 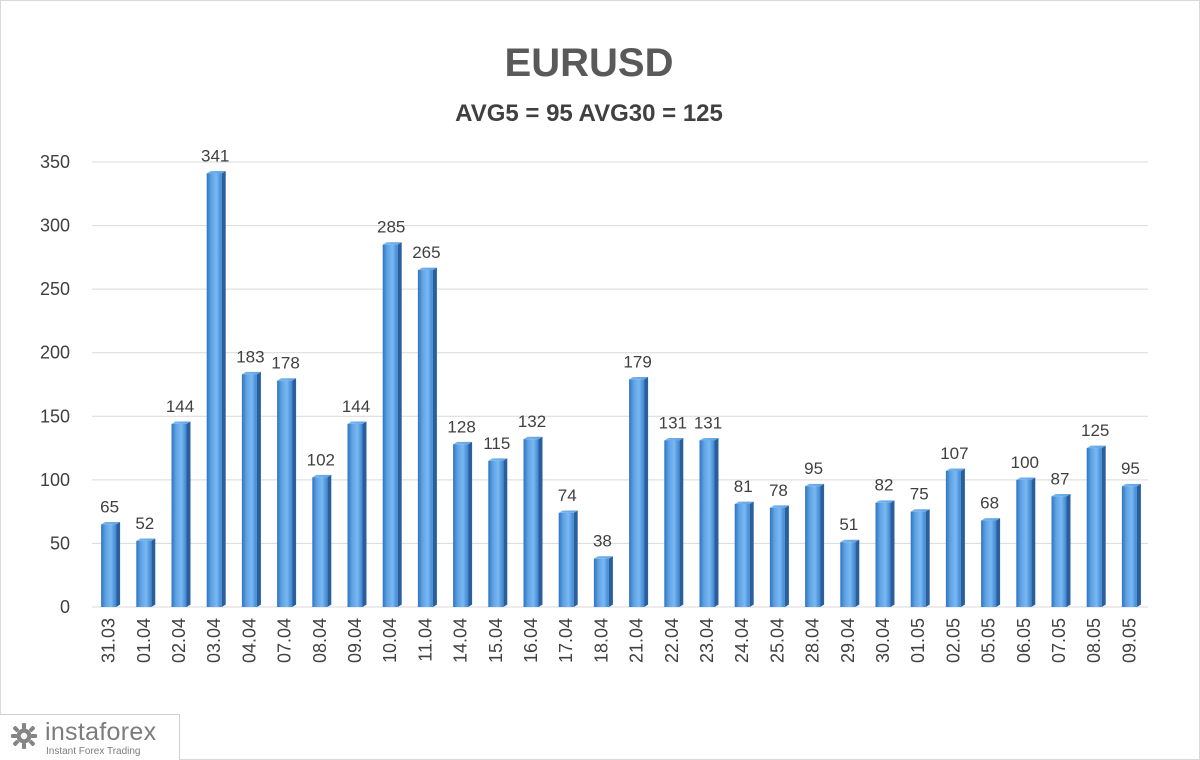 I want to click on chart-title: EURUSD, so click(x=589, y=63).